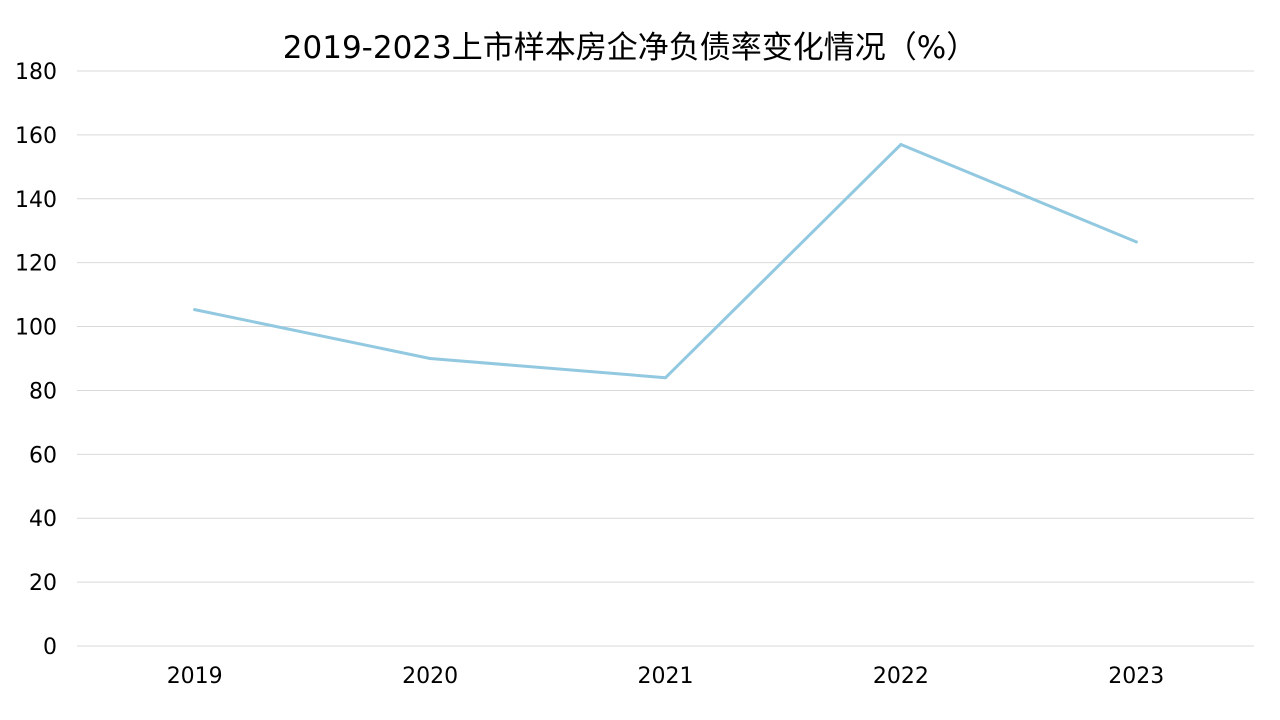 The height and width of the screenshot is (720, 1280). Describe the element at coordinates (43, 583) in the screenshot. I see `y-tick-label: 20` at that location.